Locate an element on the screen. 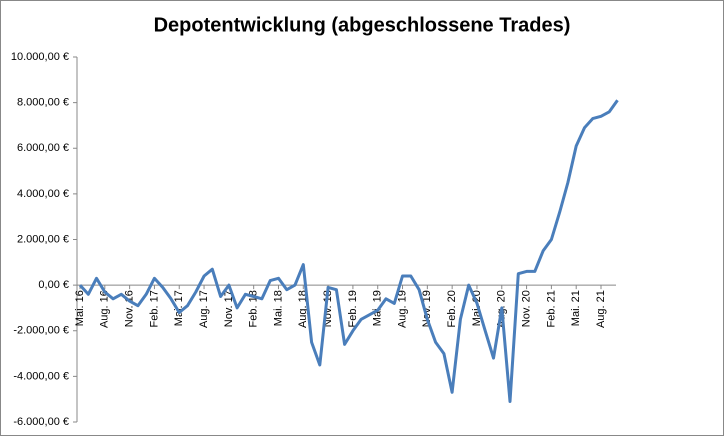 Image resolution: width=724 pixels, height=436 pixels. x-tick-label: Feb. 18 is located at coordinates (254, 308).